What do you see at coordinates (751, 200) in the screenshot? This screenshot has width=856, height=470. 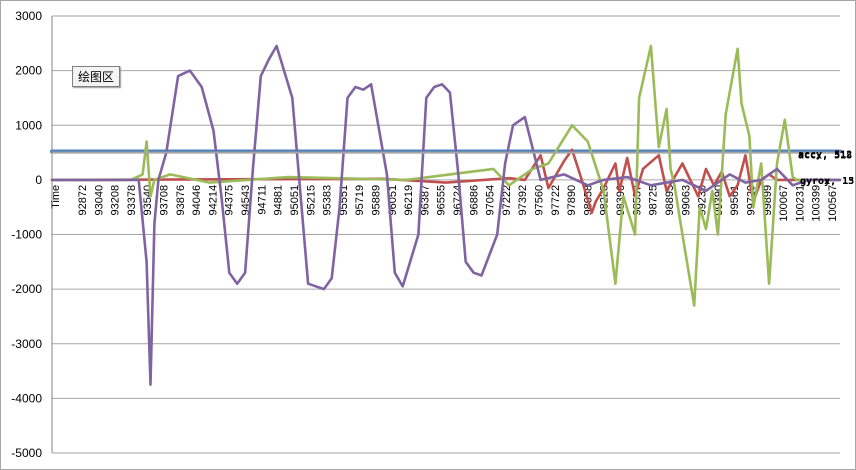 I see `x-tick-label: 99729` at bounding box center [751, 200].